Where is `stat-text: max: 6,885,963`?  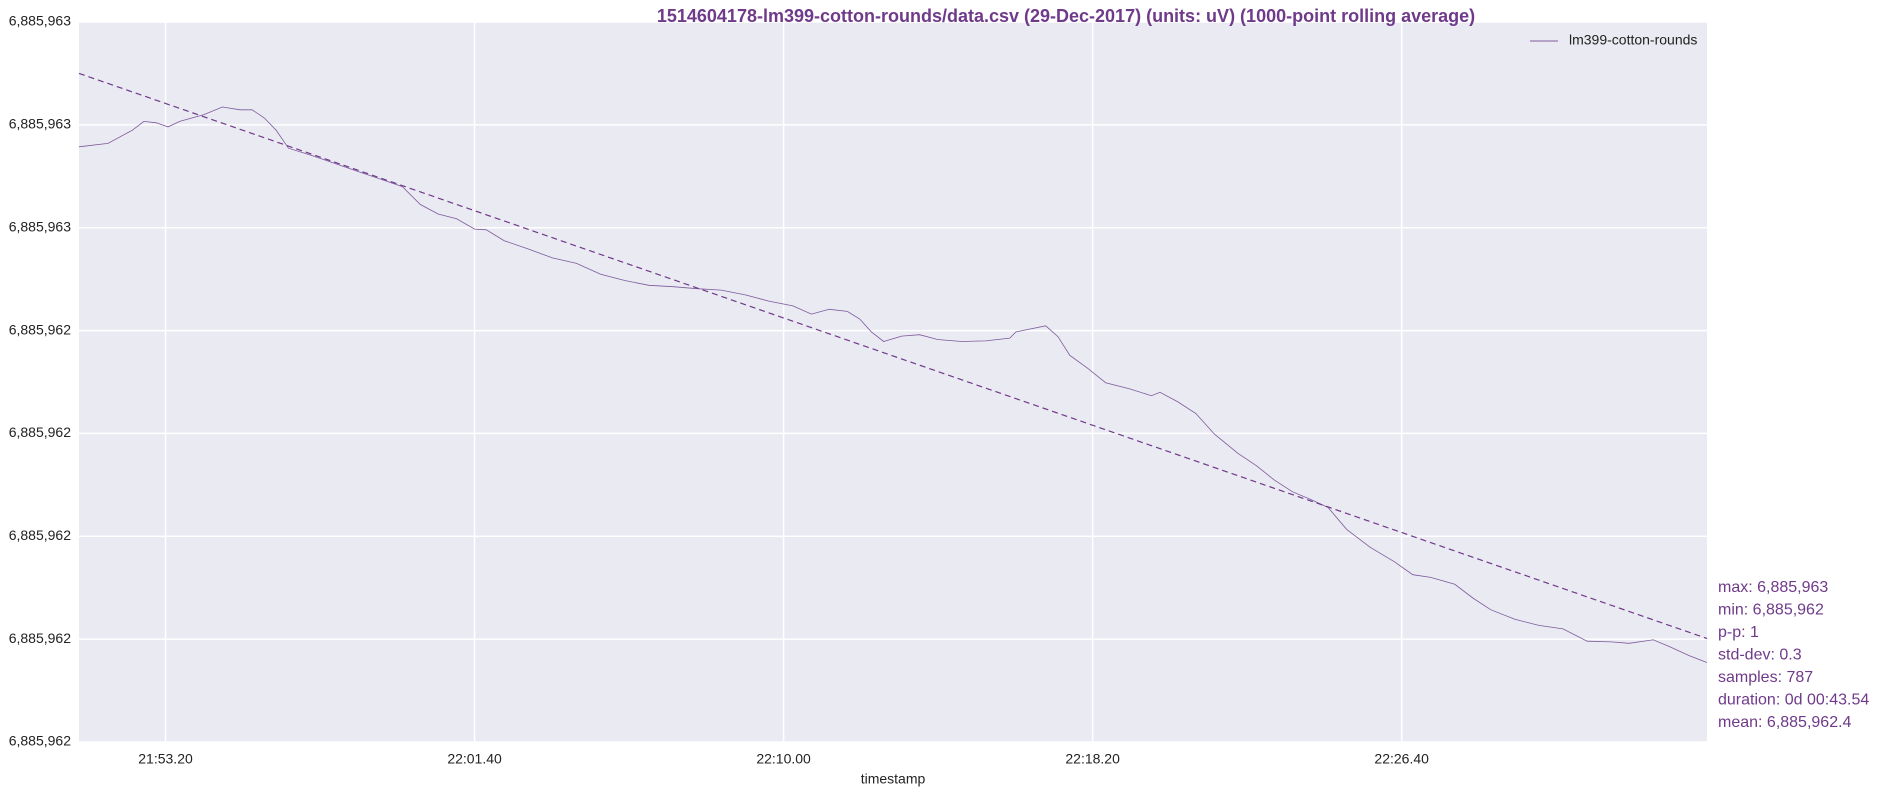 stat-text: max: 6,885,963 is located at coordinates (1773, 587).